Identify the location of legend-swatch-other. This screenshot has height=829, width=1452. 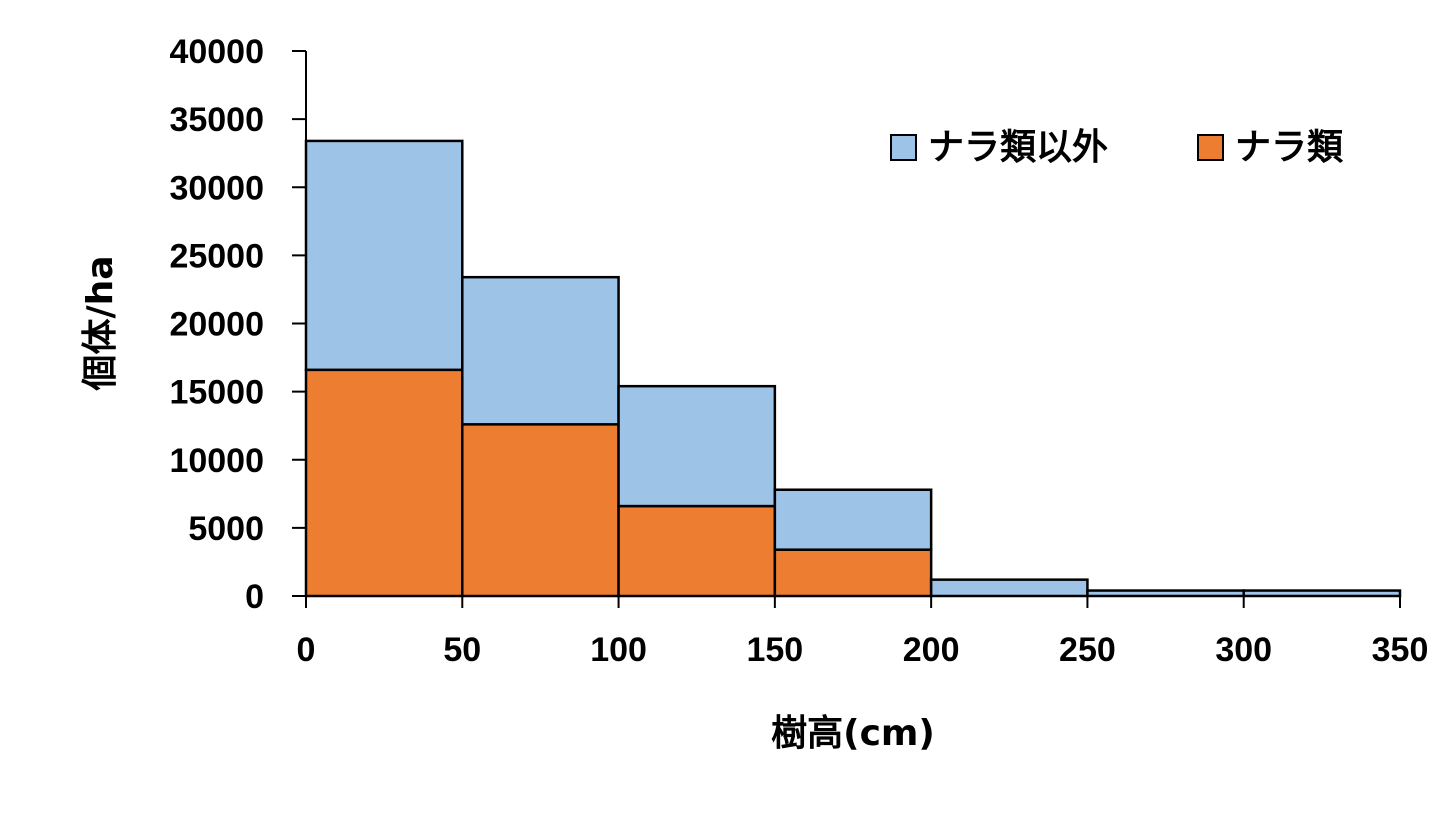
(903, 147).